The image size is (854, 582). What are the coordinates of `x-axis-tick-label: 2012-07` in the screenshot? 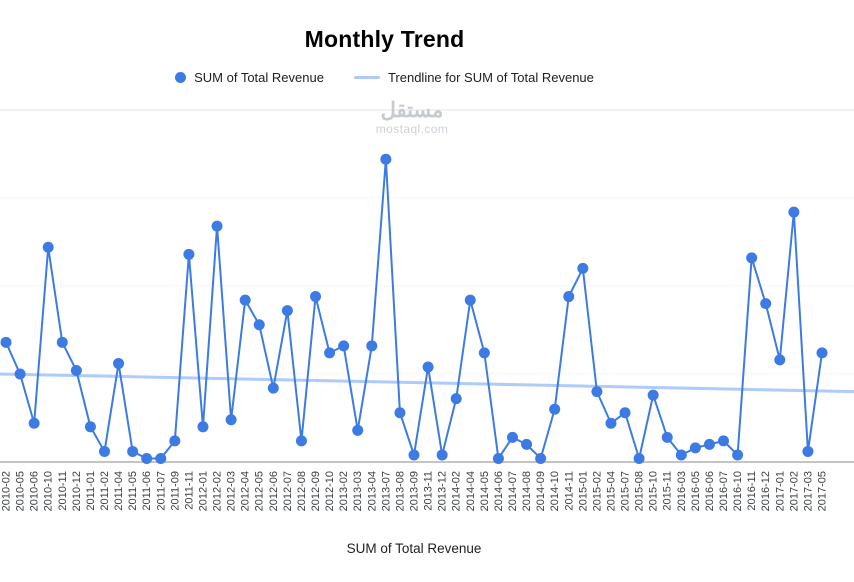 It's located at (288, 491).